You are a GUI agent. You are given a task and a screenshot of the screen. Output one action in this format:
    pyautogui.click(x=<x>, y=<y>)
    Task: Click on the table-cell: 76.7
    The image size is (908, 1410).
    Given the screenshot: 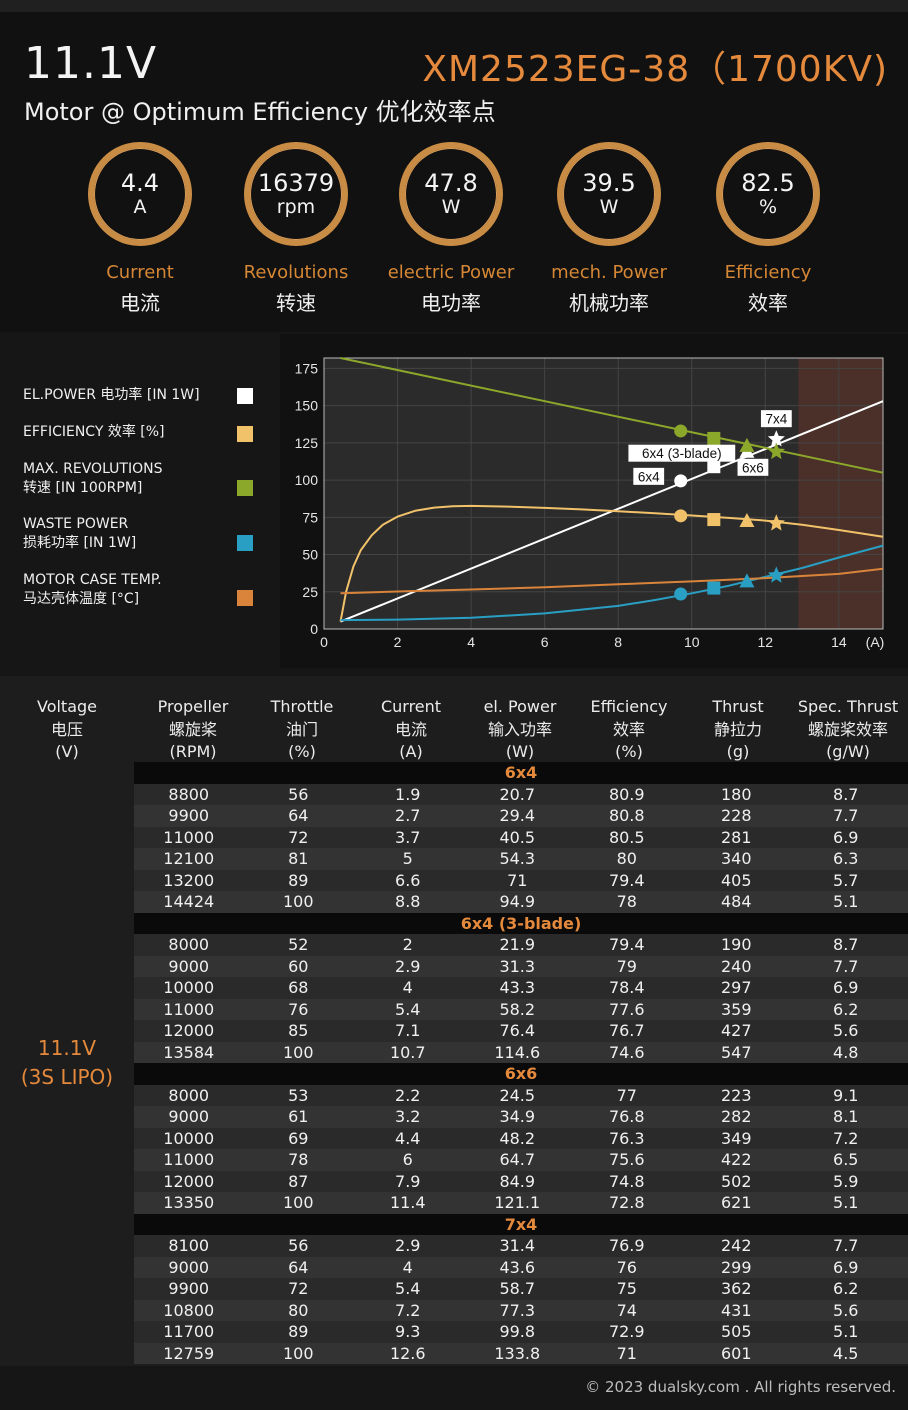 What is the action you would take?
    pyautogui.click(x=626, y=1030)
    